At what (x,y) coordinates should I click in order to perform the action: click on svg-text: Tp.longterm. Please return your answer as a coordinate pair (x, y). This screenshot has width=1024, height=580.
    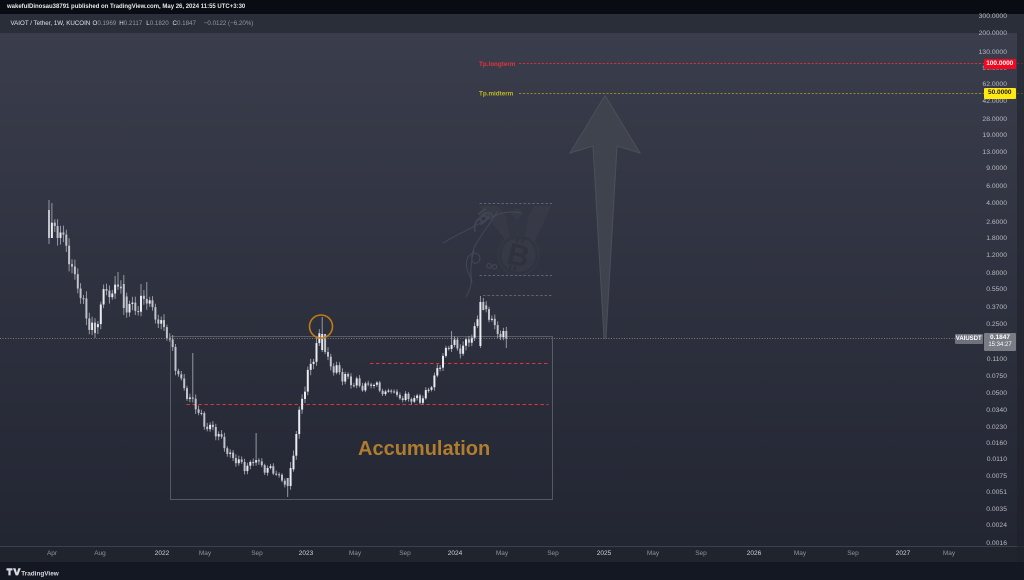
    Looking at the image, I should click on (497, 64).